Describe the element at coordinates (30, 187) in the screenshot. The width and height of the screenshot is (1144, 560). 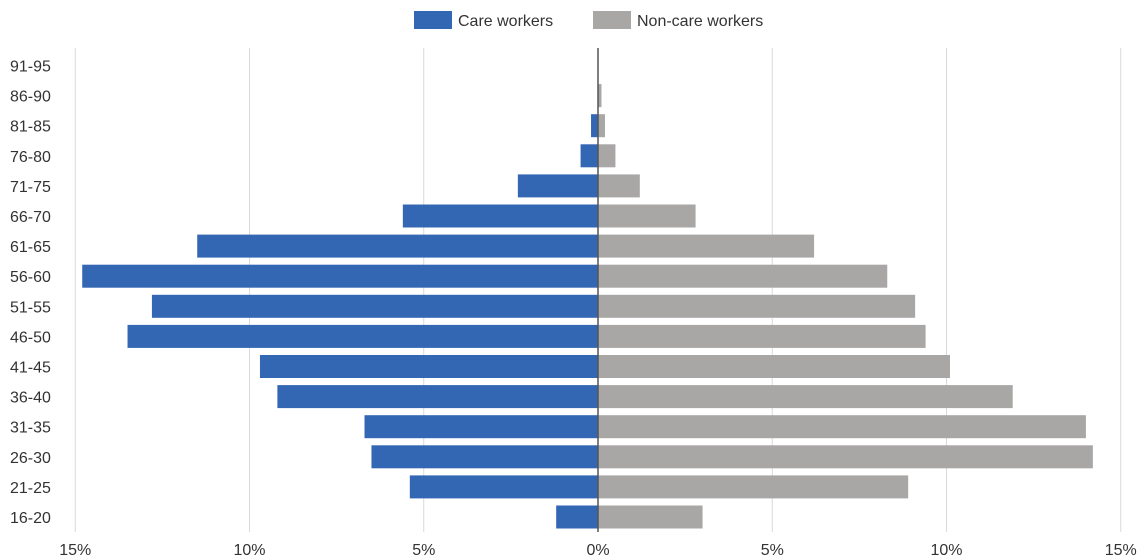
I see `y-tick-label: 71-75` at that location.